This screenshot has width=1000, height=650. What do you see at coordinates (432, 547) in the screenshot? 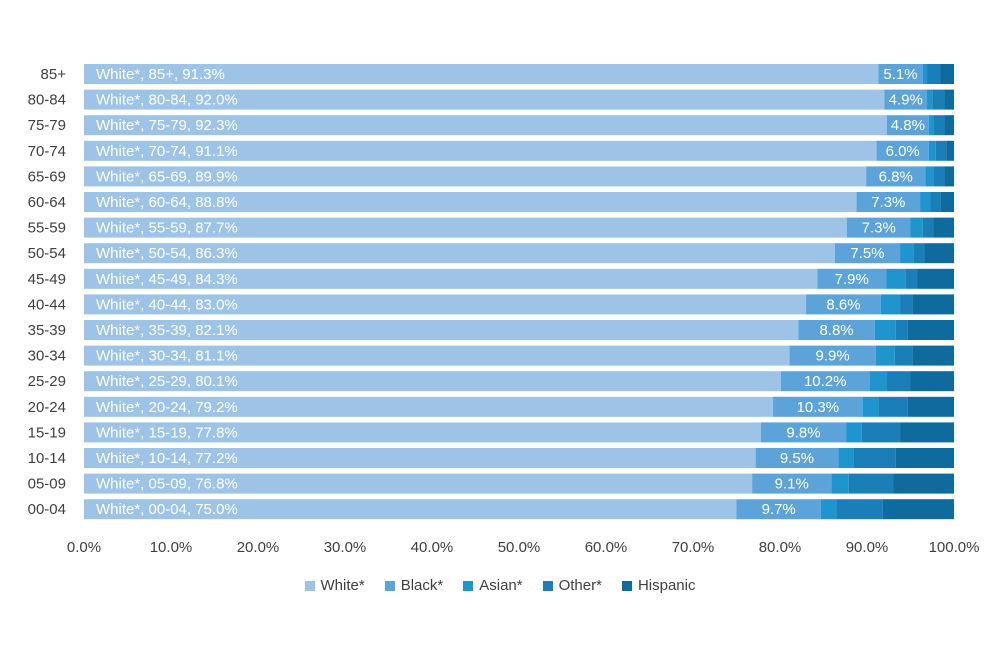
I see `x-tick-label: 40.0%` at bounding box center [432, 547].